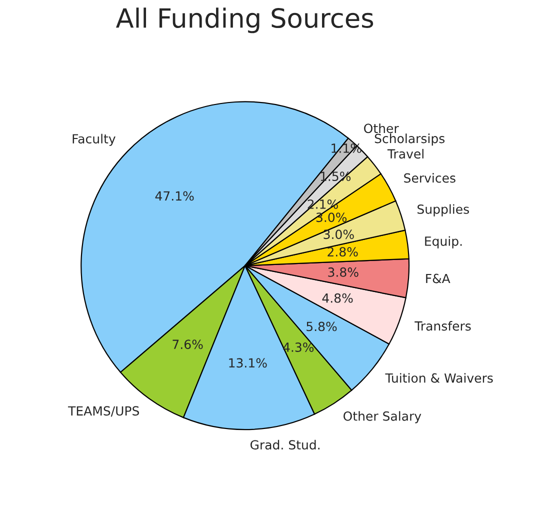 The height and width of the screenshot is (506, 557). What do you see at coordinates (94, 140) in the screenshot?
I see `slice-label: Faculty` at bounding box center [94, 140].